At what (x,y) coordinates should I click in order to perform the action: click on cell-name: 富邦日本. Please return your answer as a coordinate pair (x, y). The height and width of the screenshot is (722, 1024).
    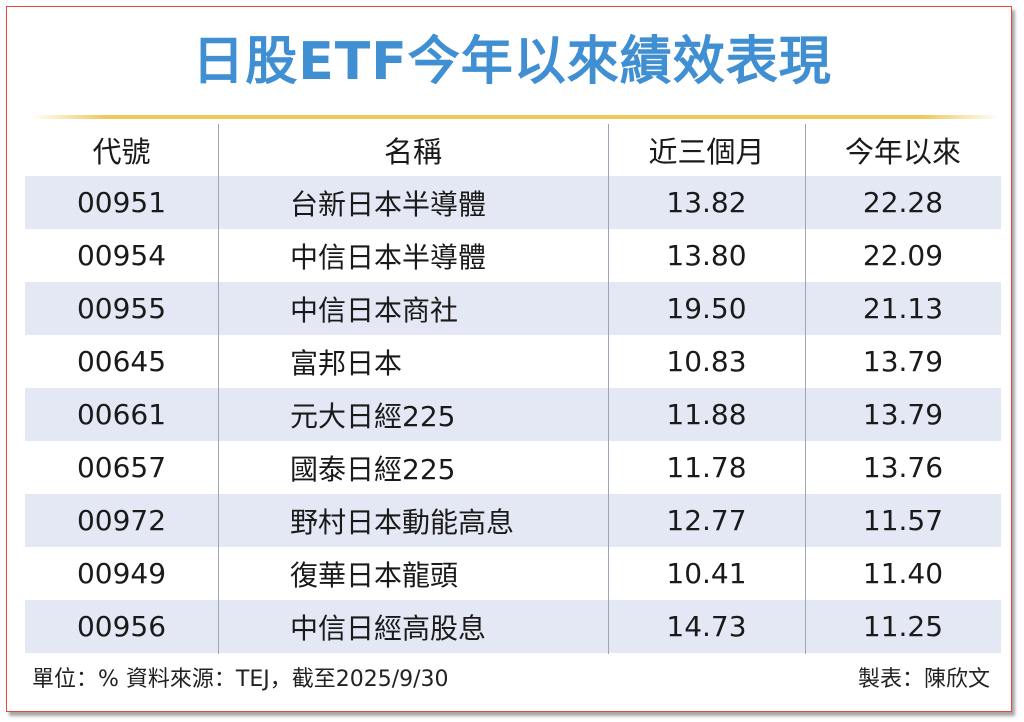
    Looking at the image, I should click on (346, 363).